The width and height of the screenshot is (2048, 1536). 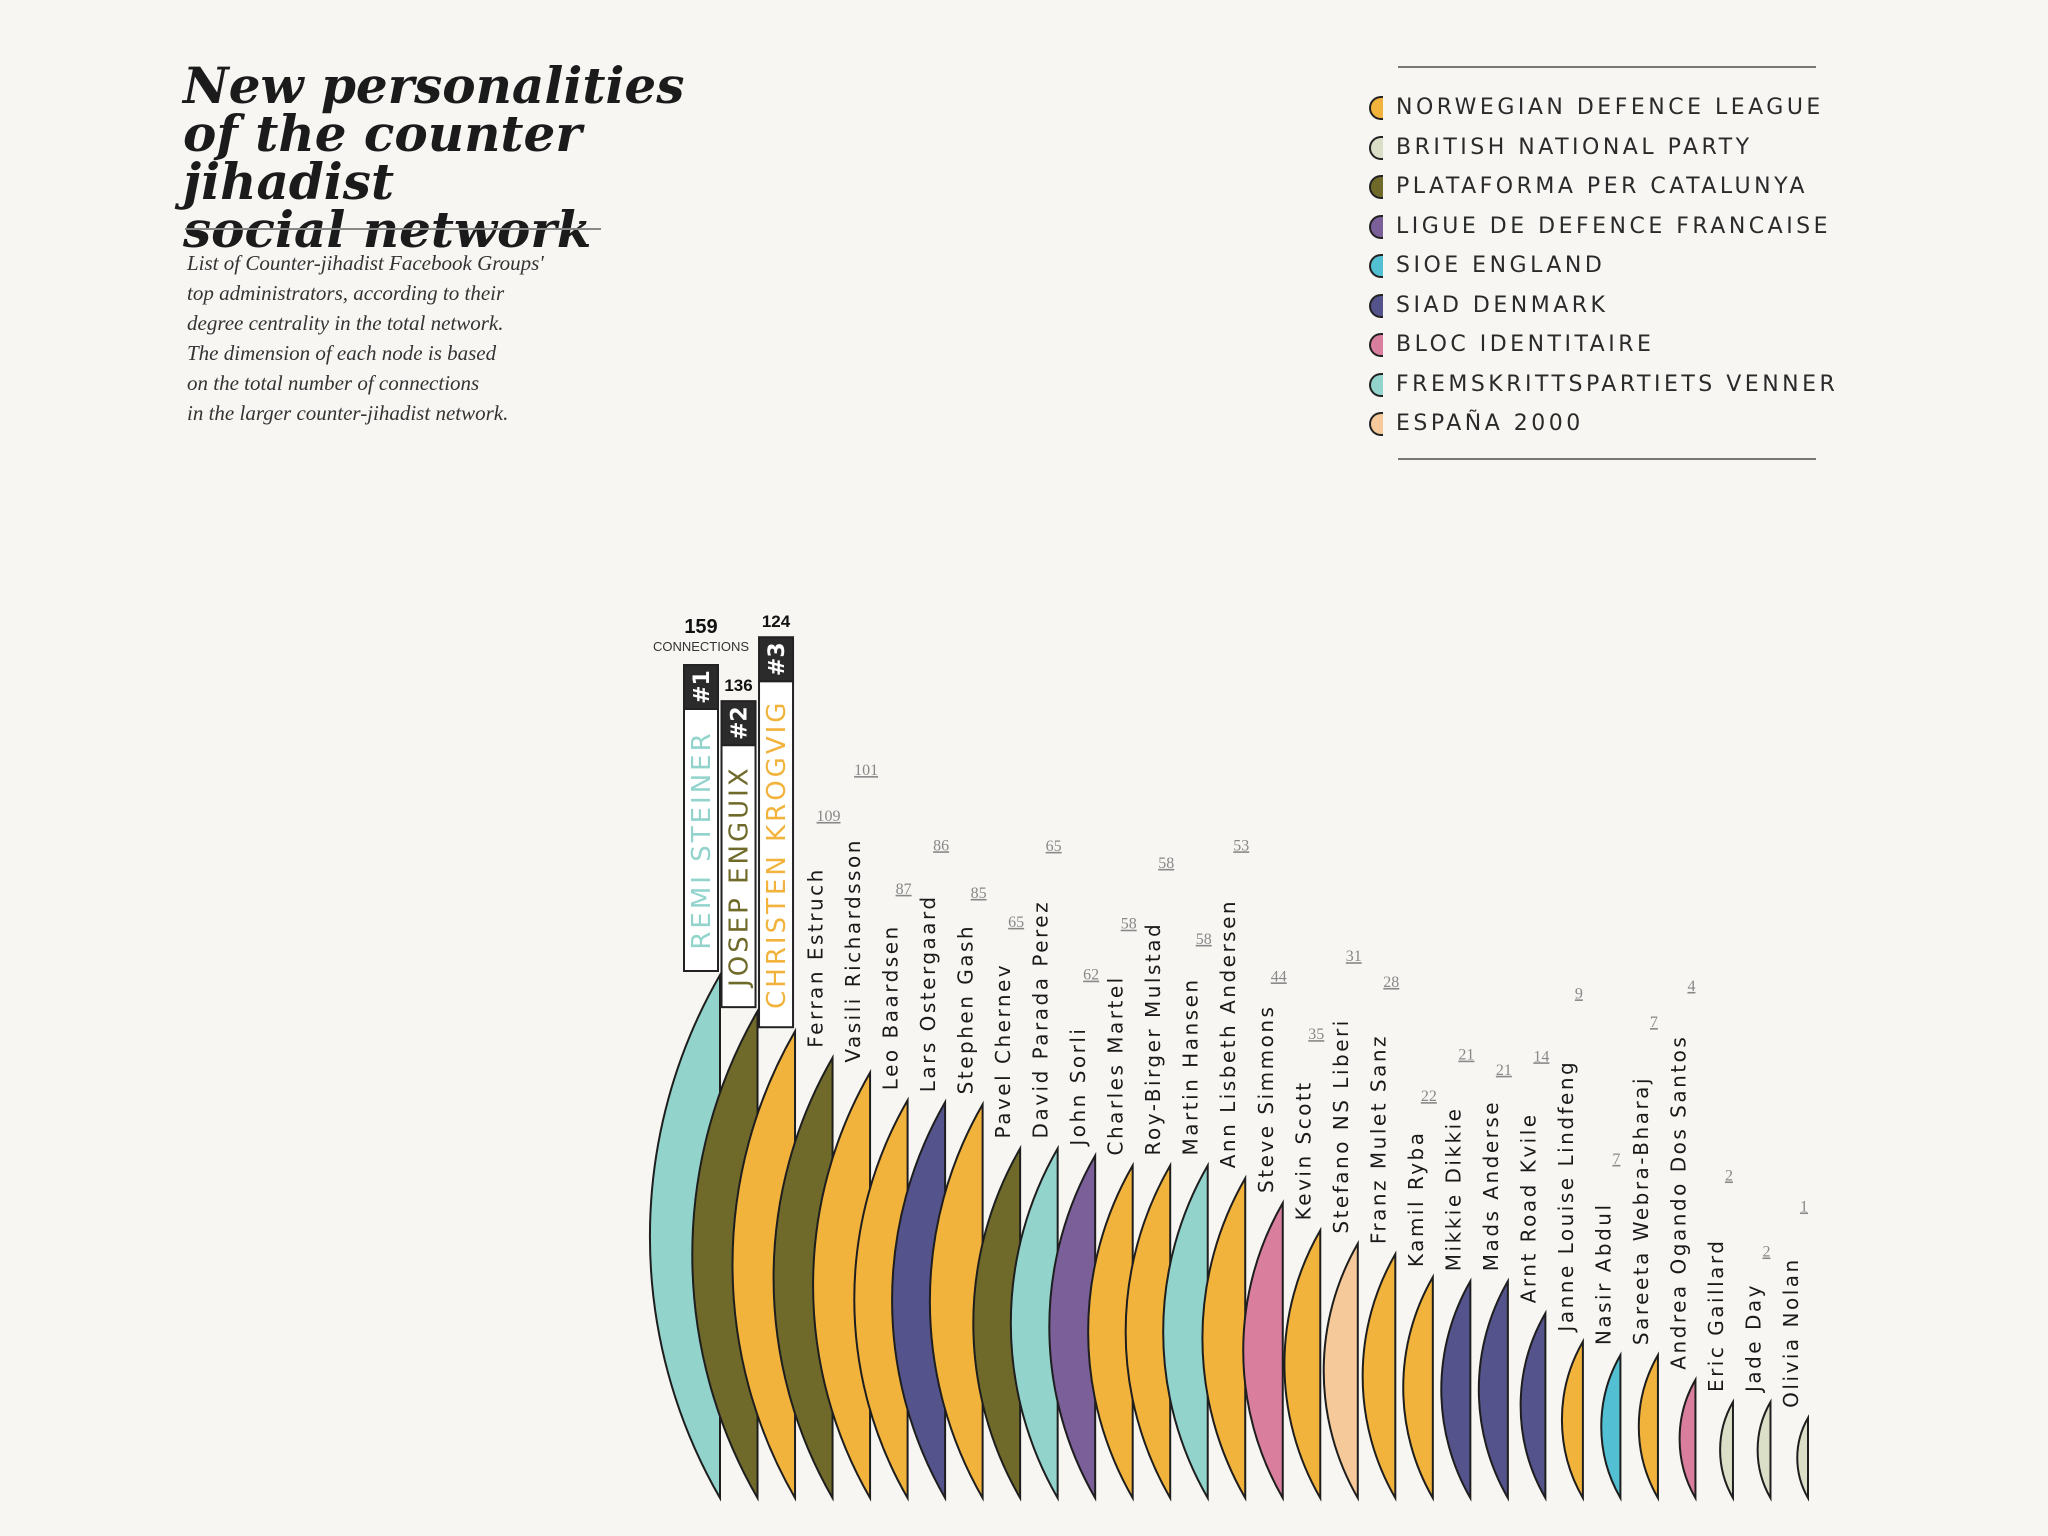 What do you see at coordinates (1541, 1056) in the screenshot?
I see `node-value-label: 14` at bounding box center [1541, 1056].